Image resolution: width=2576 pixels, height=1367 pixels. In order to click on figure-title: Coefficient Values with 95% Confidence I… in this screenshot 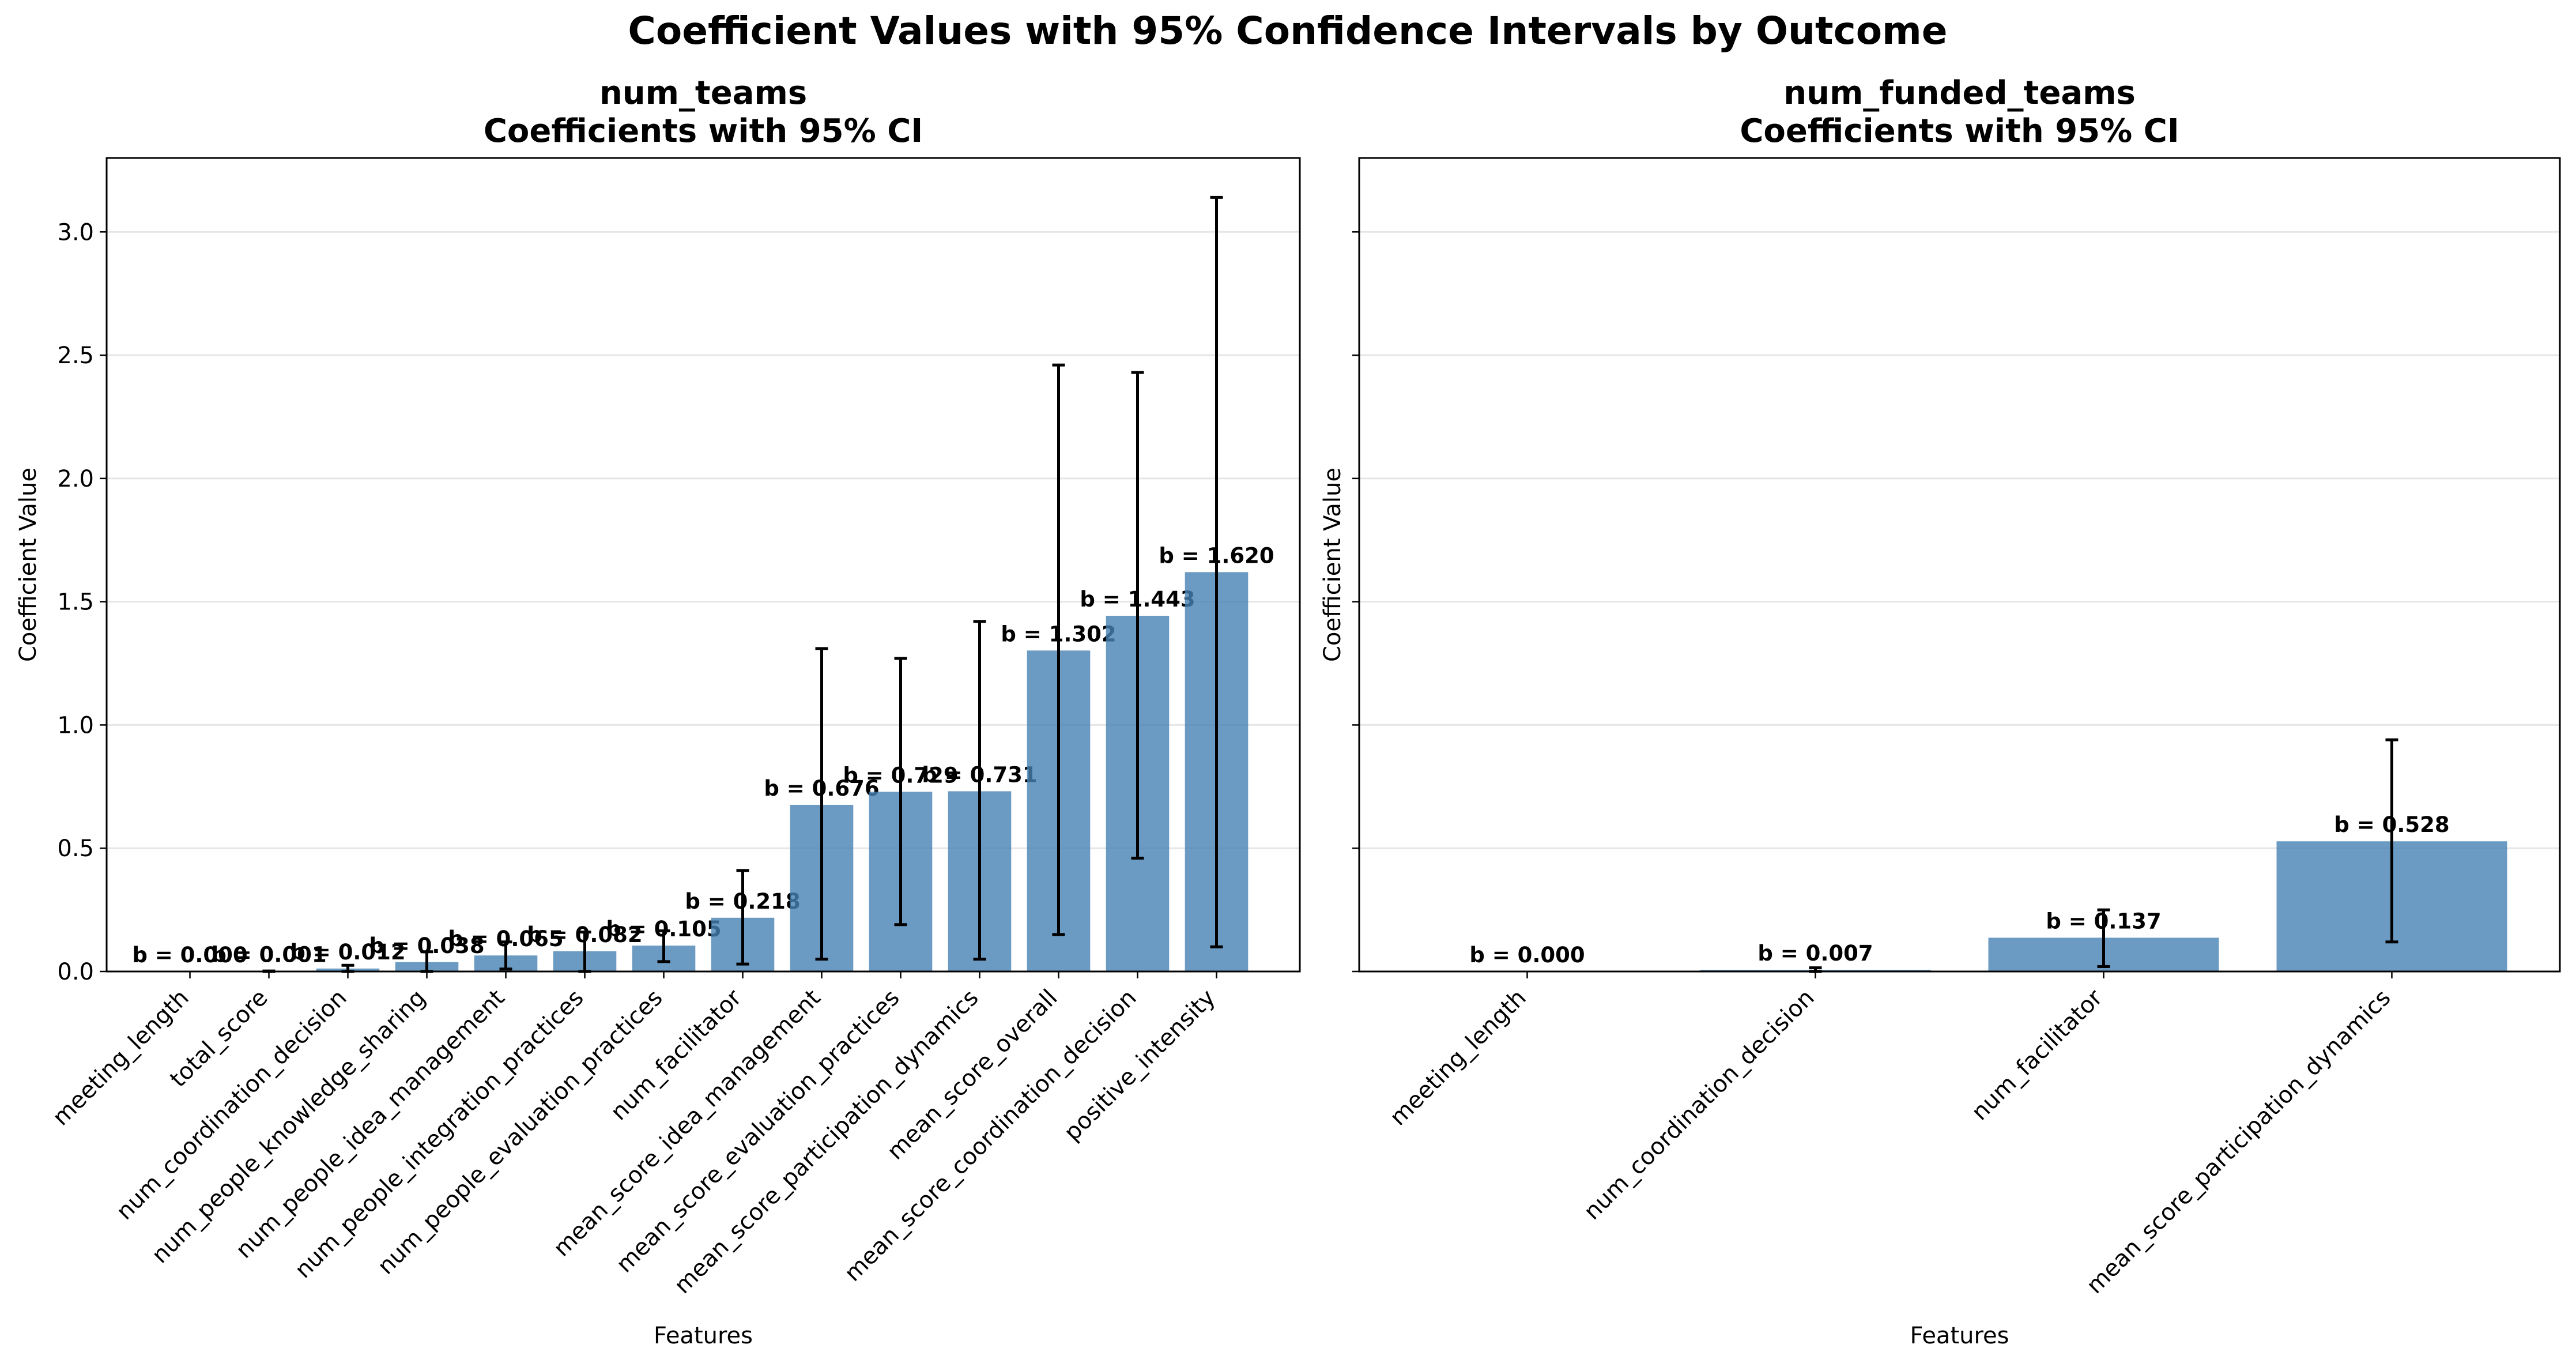, I will do `click(1287, 31)`.